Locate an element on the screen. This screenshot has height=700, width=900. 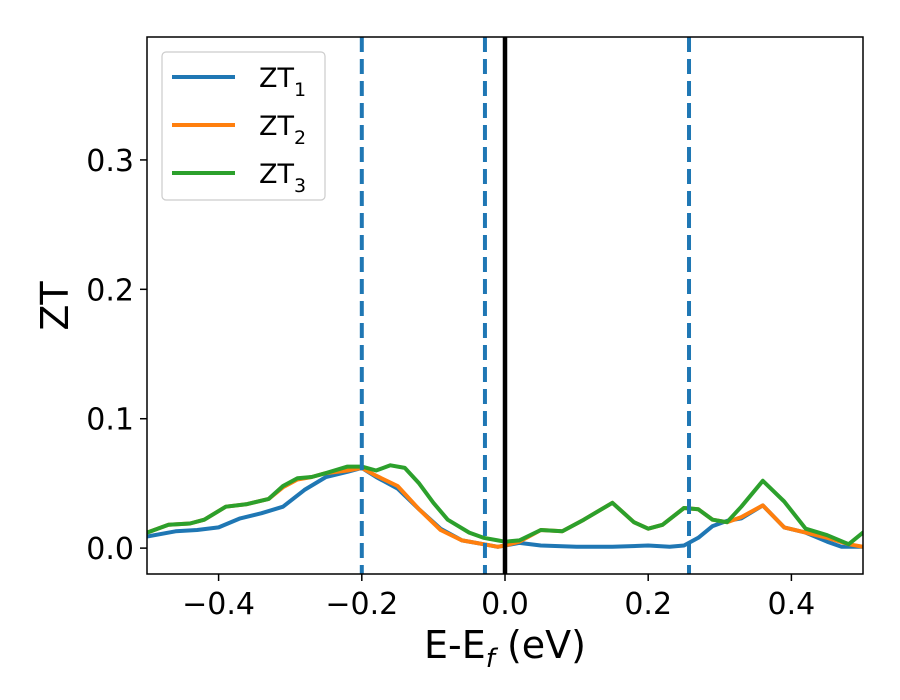
y-tick-label: 0.2 is located at coordinates (110, 290).